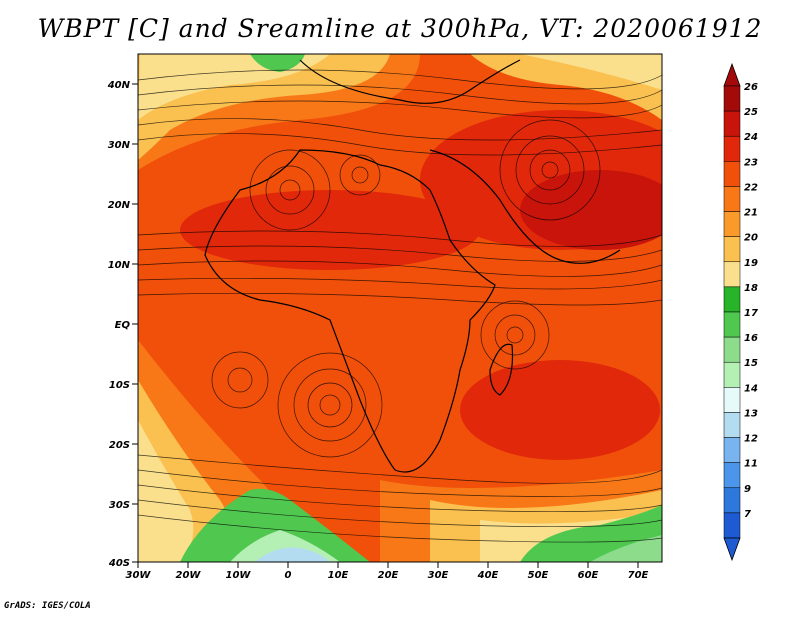 The image size is (800, 618). I want to click on lat-label: EQ, so click(123, 325).